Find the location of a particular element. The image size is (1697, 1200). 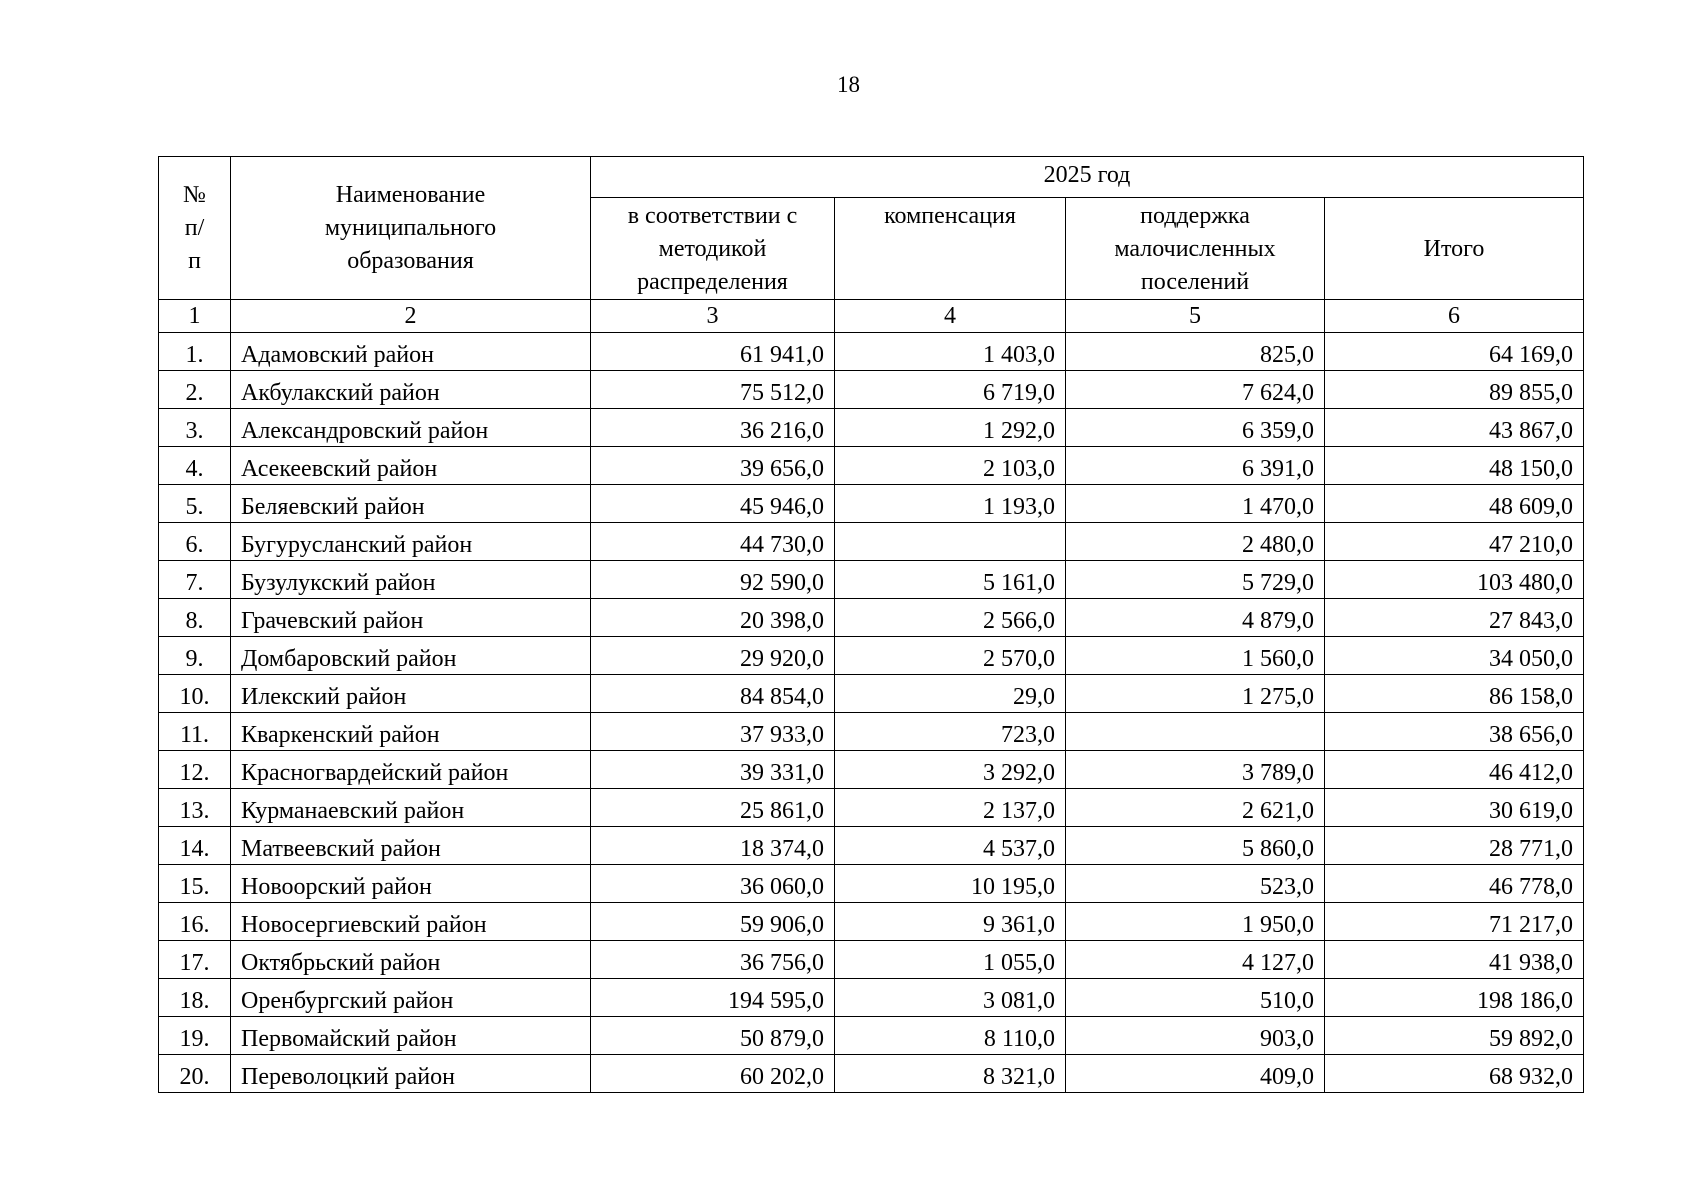

value-cell: 92 590,0 is located at coordinates (712, 579).